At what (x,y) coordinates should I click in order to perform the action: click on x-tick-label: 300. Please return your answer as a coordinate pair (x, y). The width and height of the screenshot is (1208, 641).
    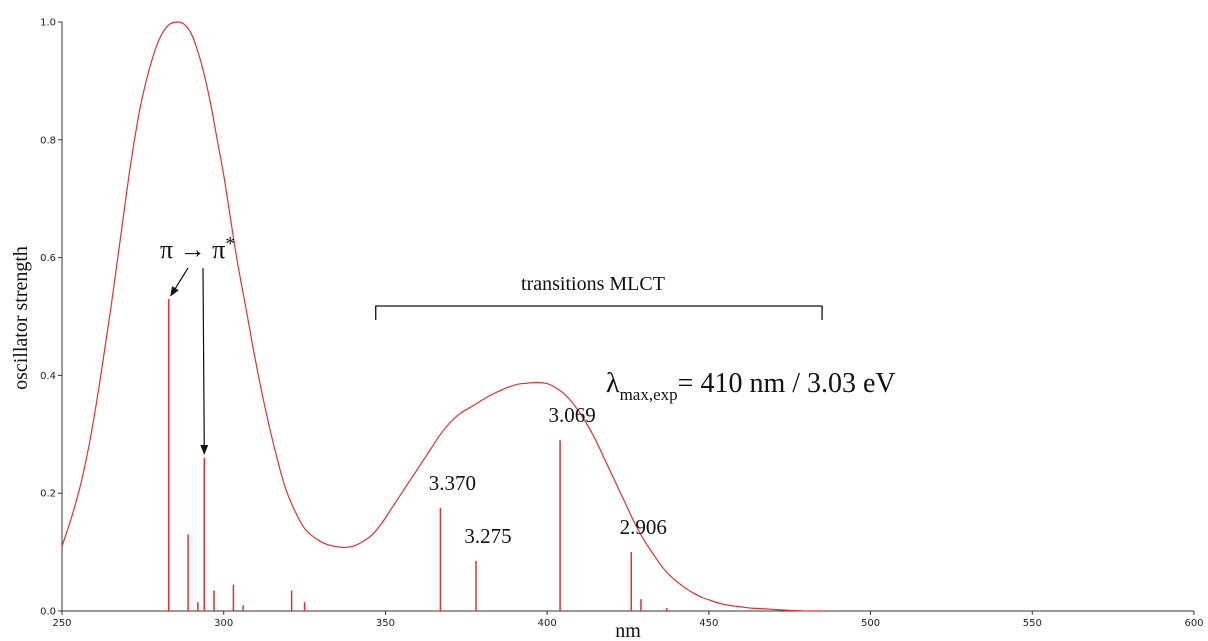
    Looking at the image, I should click on (223, 623).